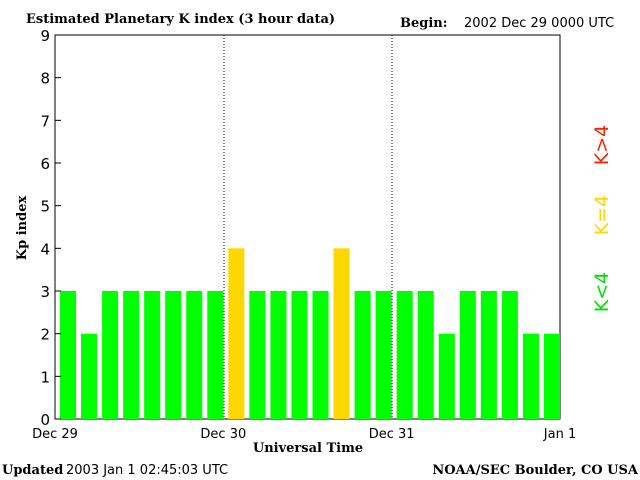  Describe the element at coordinates (45, 79) in the screenshot. I see `y-tick-label: 8` at that location.